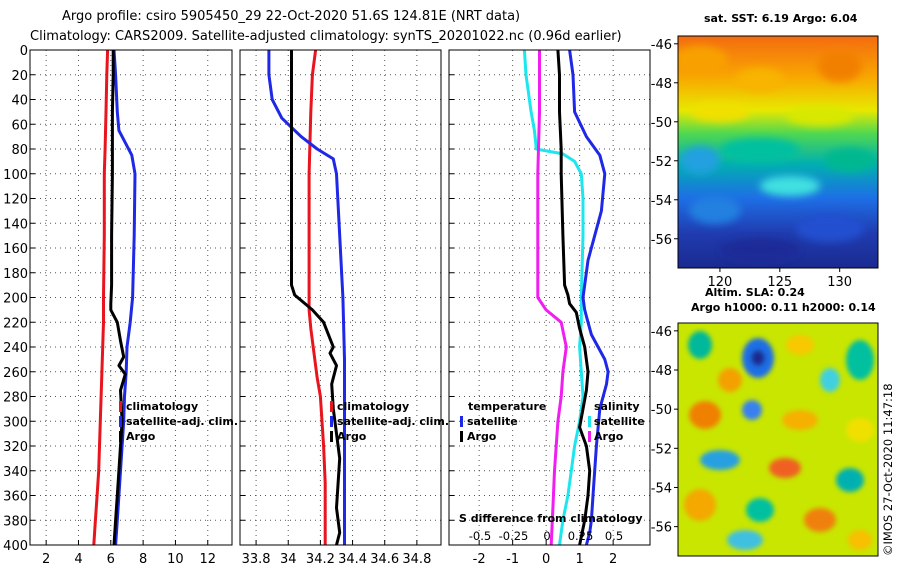 This screenshot has height=580, width=900. Describe the element at coordinates (589, 421) in the screenshot. I see `legend-swatch-sal-satellite` at that location.